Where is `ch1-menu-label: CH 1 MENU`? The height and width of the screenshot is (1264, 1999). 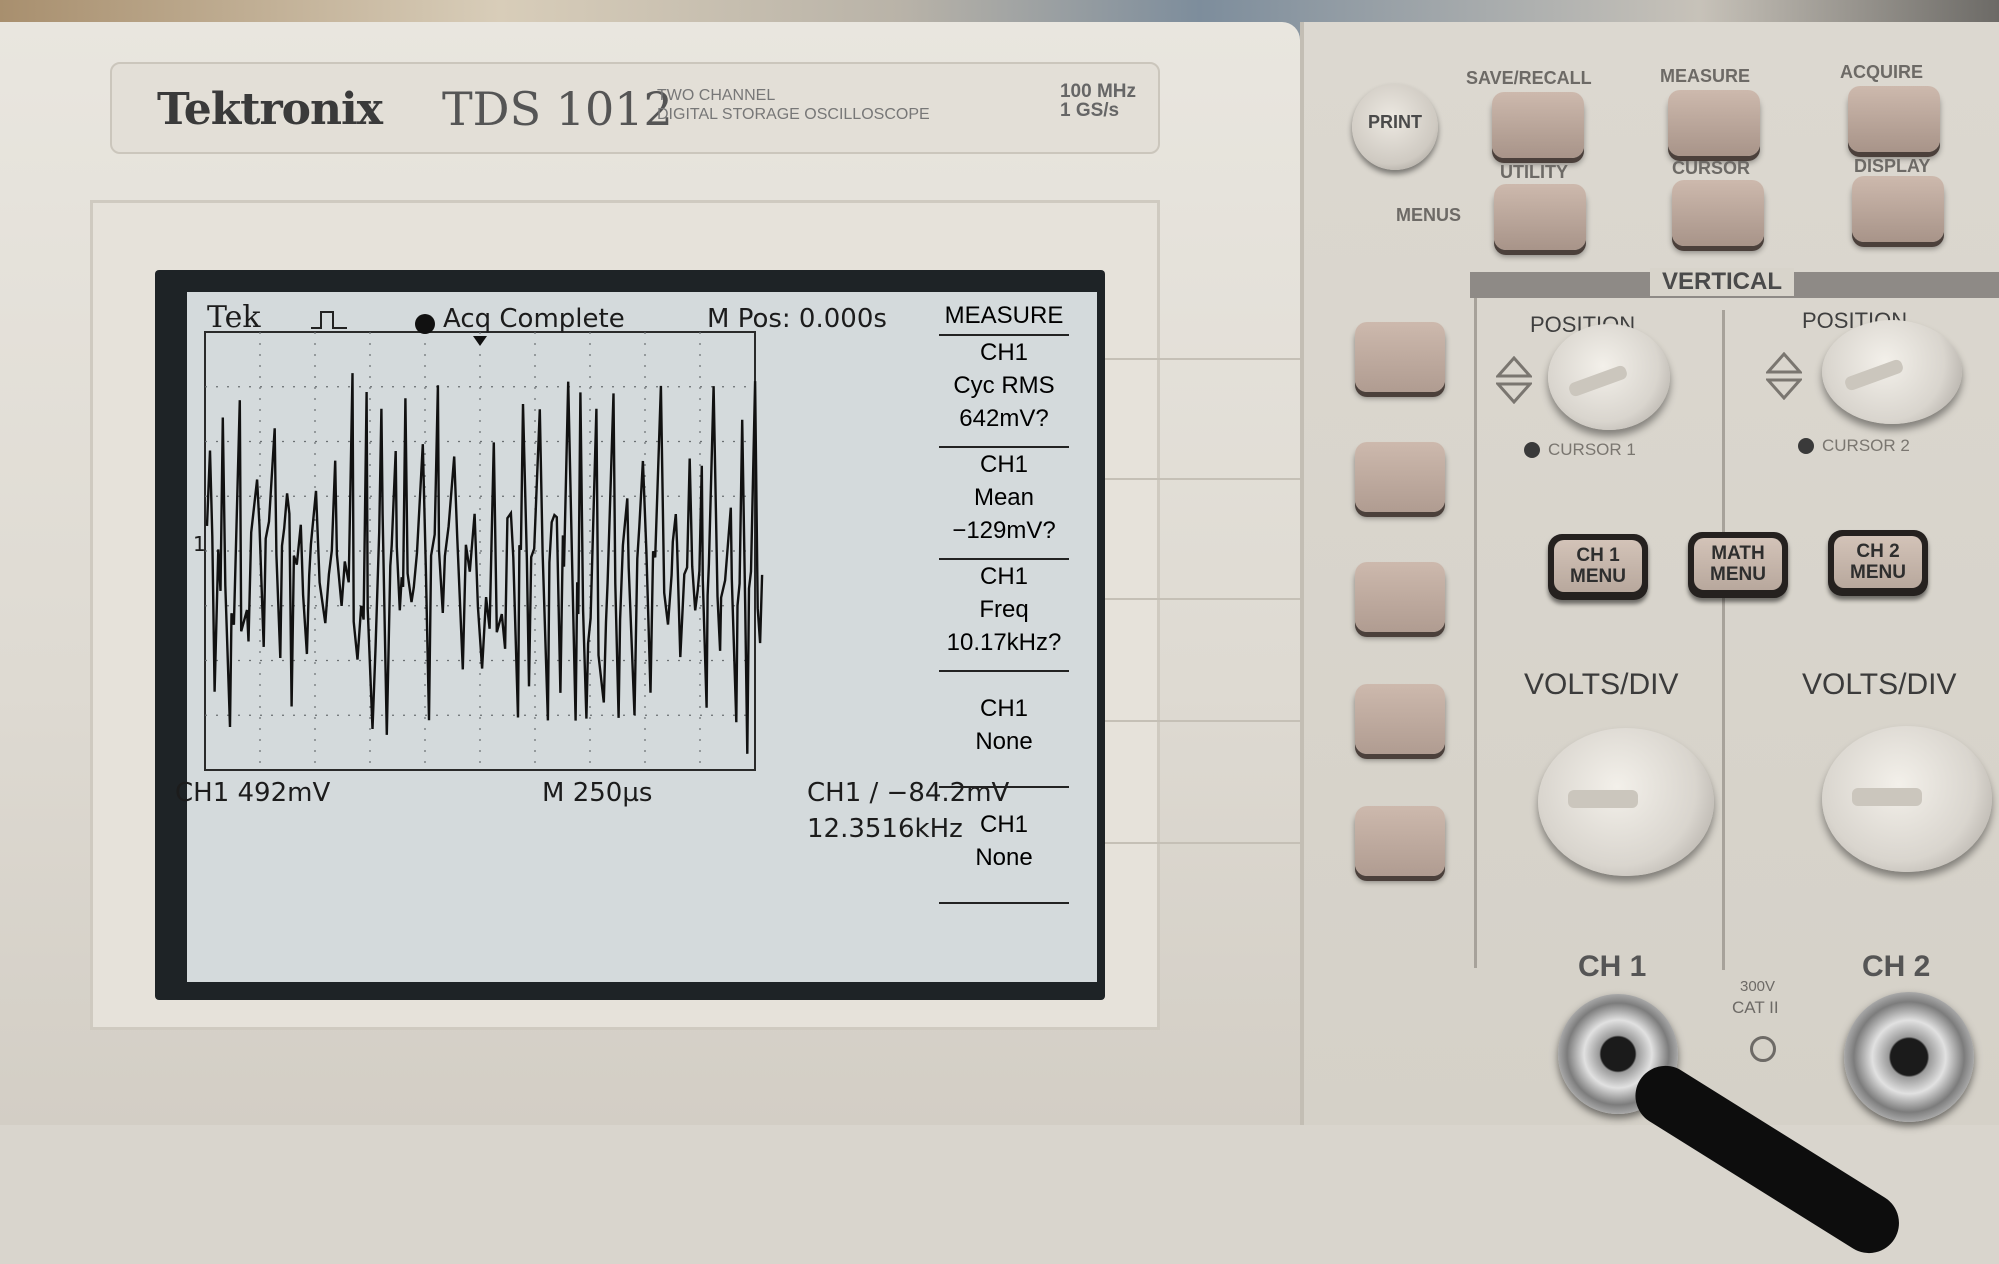 ch1-menu-label: CH 1 MENU is located at coordinates (1598, 566).